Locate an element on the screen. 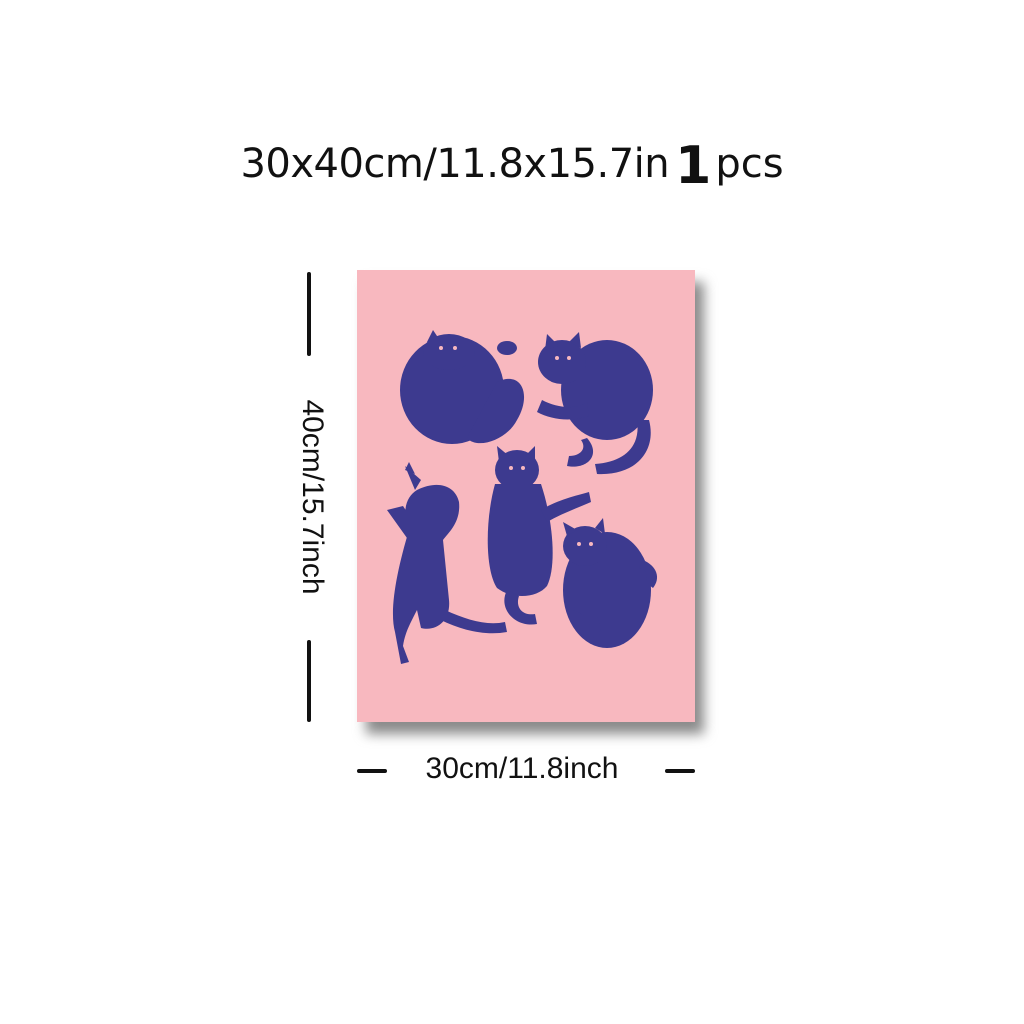  size-headline: 30x40cm/11.8x15.7in 1 pcs is located at coordinates (512, 166).